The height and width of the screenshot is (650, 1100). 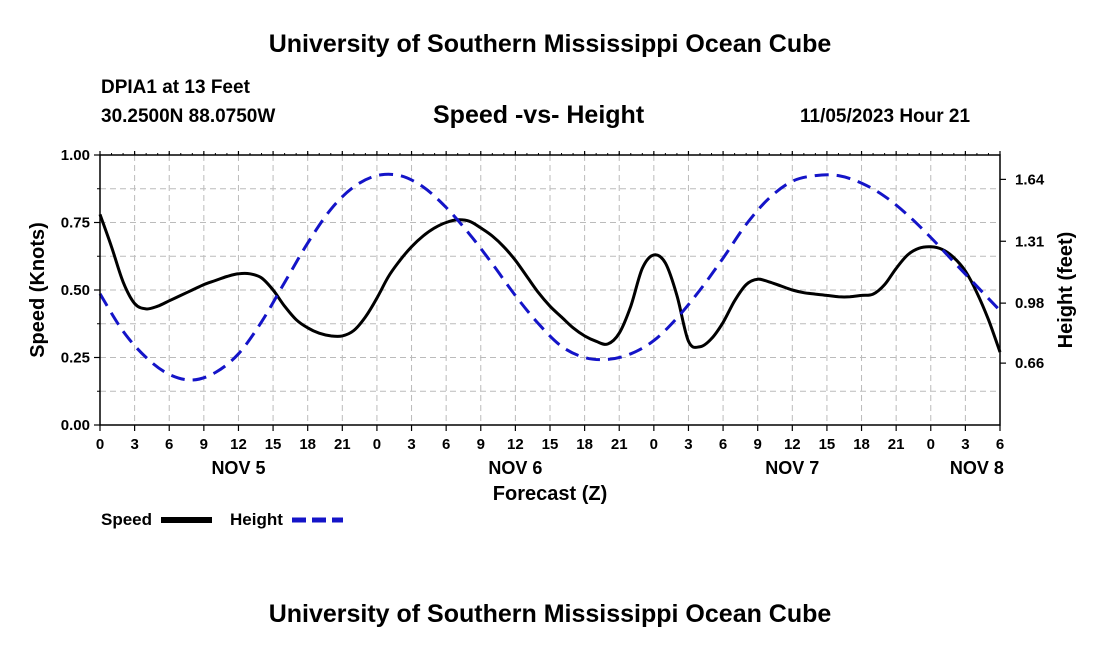 What do you see at coordinates (1066, 290) in the screenshot?
I see `y-right-axis-title: Height (feet)` at bounding box center [1066, 290].